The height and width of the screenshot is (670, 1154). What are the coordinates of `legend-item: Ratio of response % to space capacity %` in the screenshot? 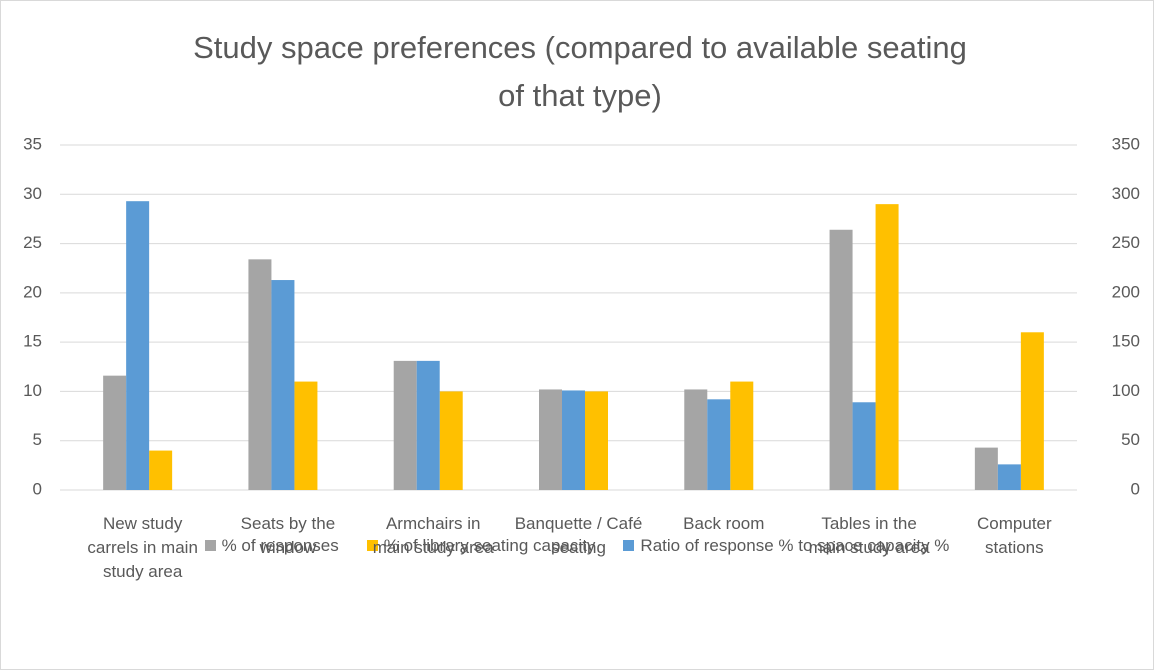 It's located at (786, 546).